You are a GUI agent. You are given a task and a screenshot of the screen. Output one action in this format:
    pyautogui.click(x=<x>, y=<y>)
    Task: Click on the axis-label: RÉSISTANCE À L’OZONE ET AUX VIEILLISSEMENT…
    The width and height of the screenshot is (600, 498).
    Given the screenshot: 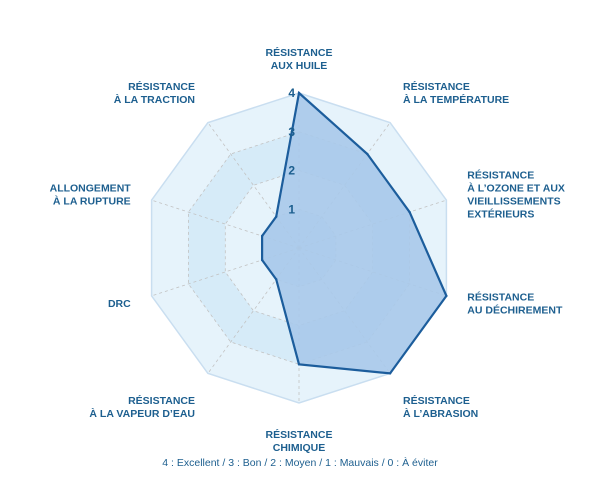 What is the action you would take?
    pyautogui.click(x=516, y=194)
    